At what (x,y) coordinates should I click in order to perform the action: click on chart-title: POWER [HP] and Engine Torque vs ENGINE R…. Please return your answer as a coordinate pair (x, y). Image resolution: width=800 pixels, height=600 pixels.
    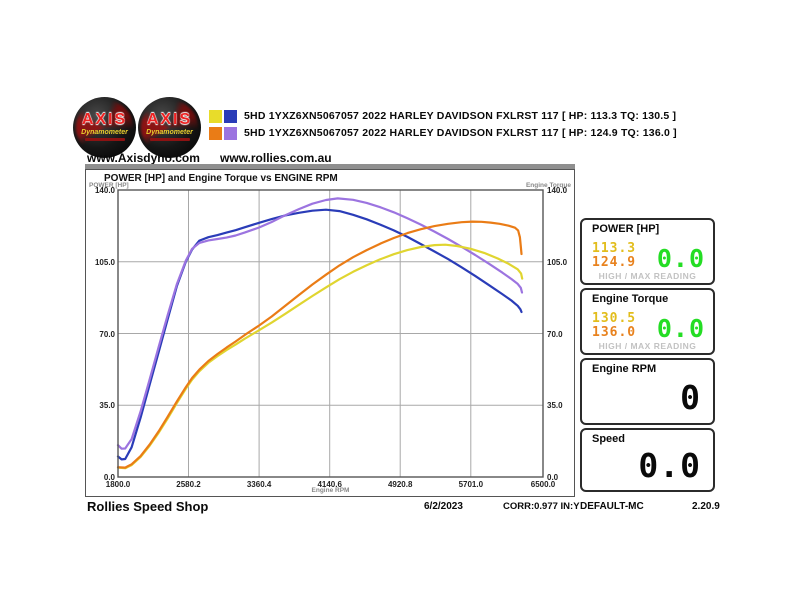
    Looking at the image, I should click on (221, 178).